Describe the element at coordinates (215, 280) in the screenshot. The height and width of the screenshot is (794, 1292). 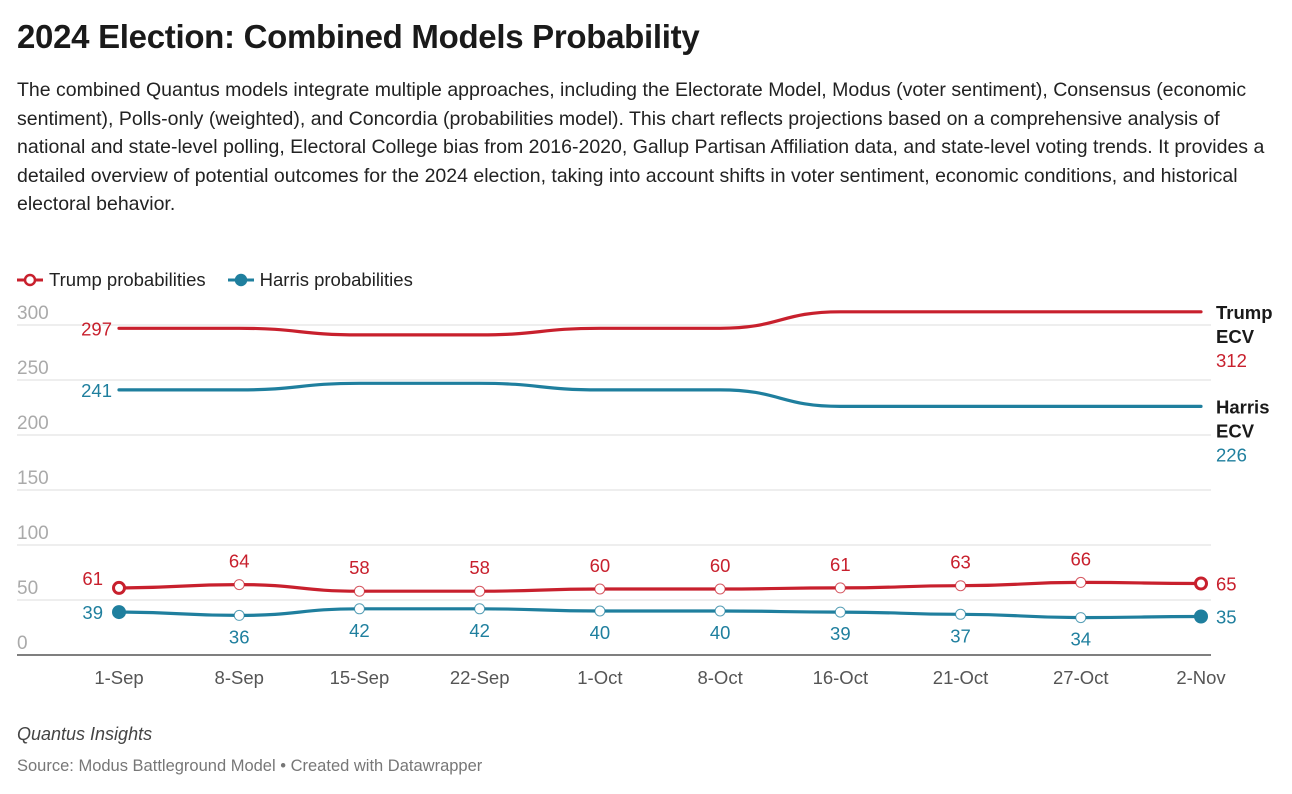
I see `chart-legend: Trump probabilities Harris probabilities` at that location.